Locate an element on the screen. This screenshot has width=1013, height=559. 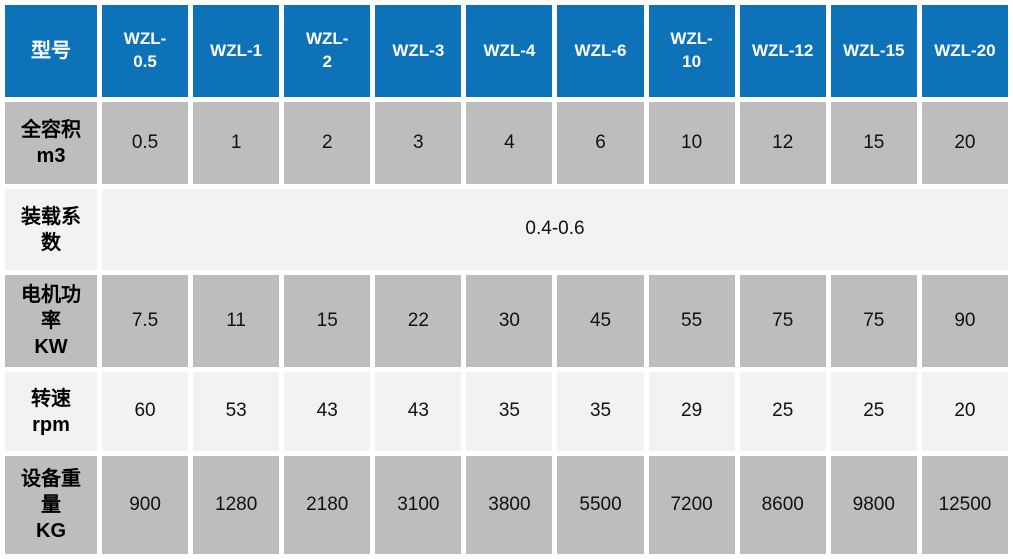
table-cell: 29 is located at coordinates (691, 411).